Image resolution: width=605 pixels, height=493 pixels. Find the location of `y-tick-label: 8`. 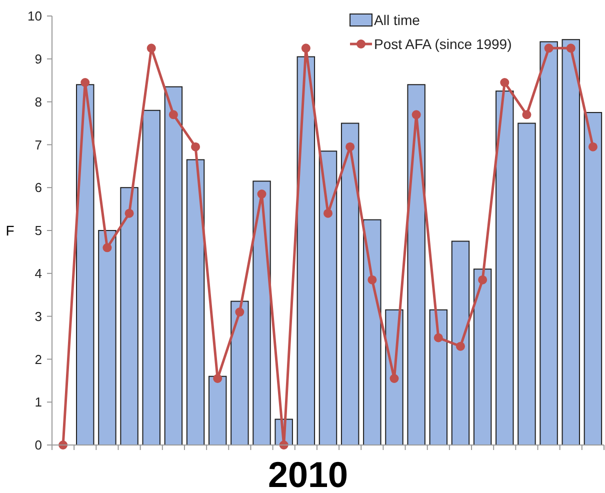

y-tick-label: 8 is located at coordinates (38, 102).